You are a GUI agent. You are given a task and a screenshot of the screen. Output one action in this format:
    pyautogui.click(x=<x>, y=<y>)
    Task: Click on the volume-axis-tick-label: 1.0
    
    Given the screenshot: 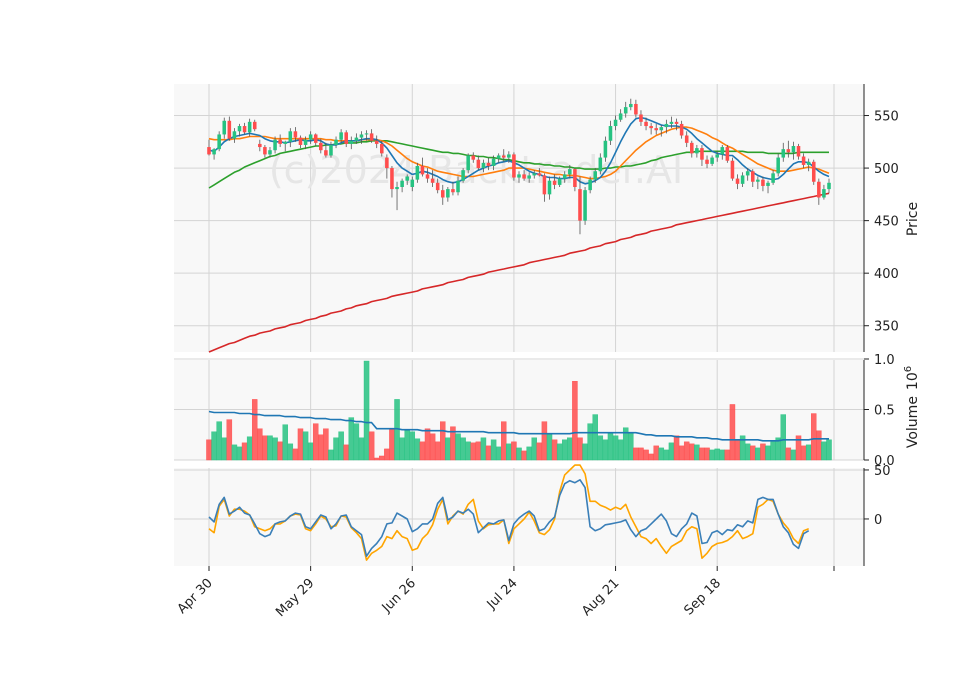 What is the action you would take?
    pyautogui.click(x=884, y=360)
    